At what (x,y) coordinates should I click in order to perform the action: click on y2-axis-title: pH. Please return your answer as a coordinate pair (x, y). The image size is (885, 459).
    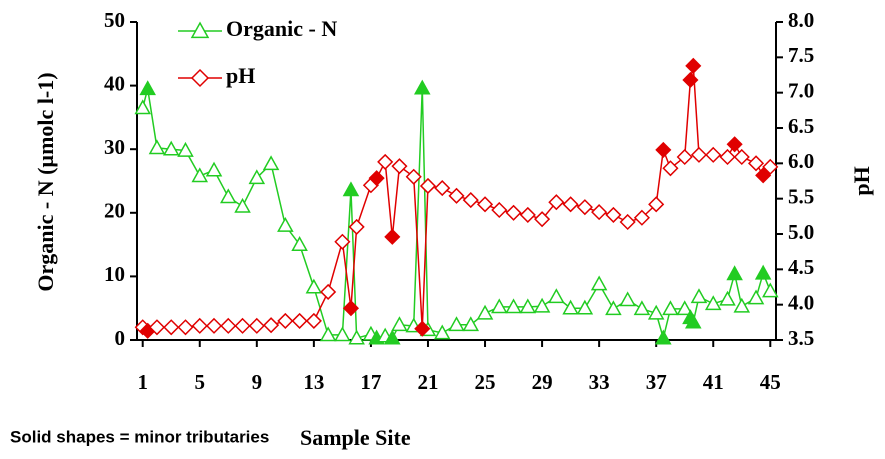
    Looking at the image, I should click on (861, 180).